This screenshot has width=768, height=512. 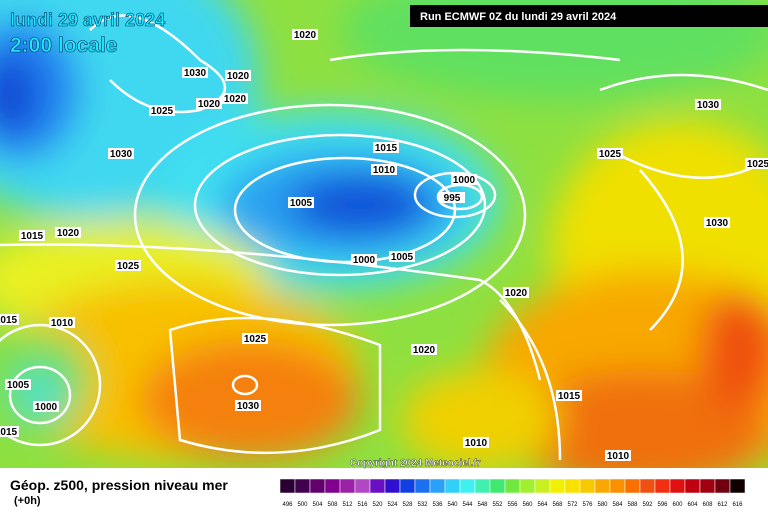 What do you see at coordinates (407, 505) in the screenshot?
I see `colorbar-tick-label: 528` at bounding box center [407, 505].